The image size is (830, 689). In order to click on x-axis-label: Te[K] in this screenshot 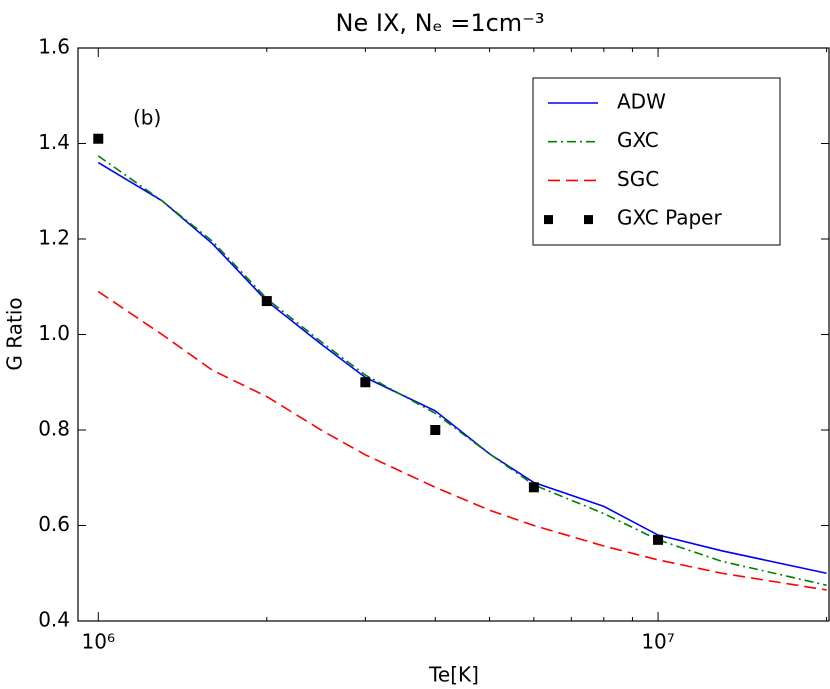, I will do `click(453, 675)`.